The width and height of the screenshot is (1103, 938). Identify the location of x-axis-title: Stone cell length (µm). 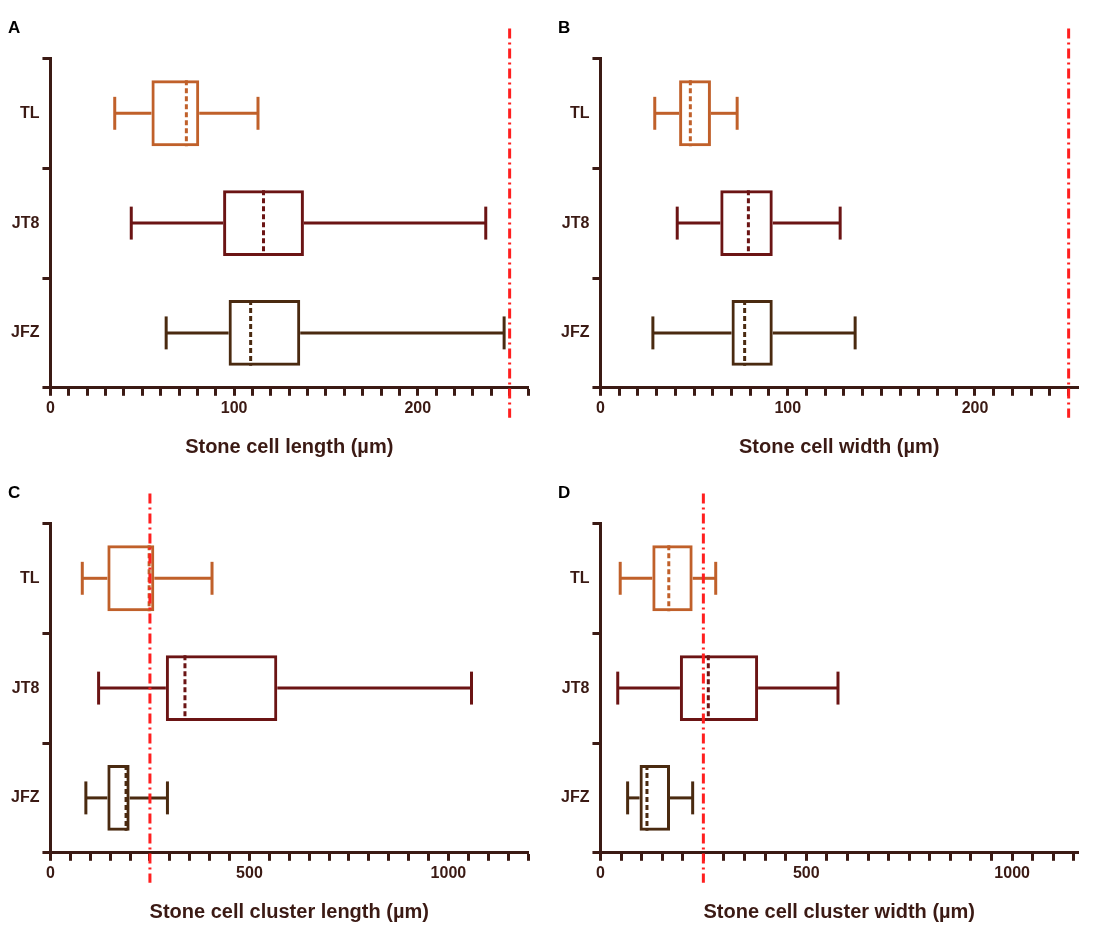
(289, 445).